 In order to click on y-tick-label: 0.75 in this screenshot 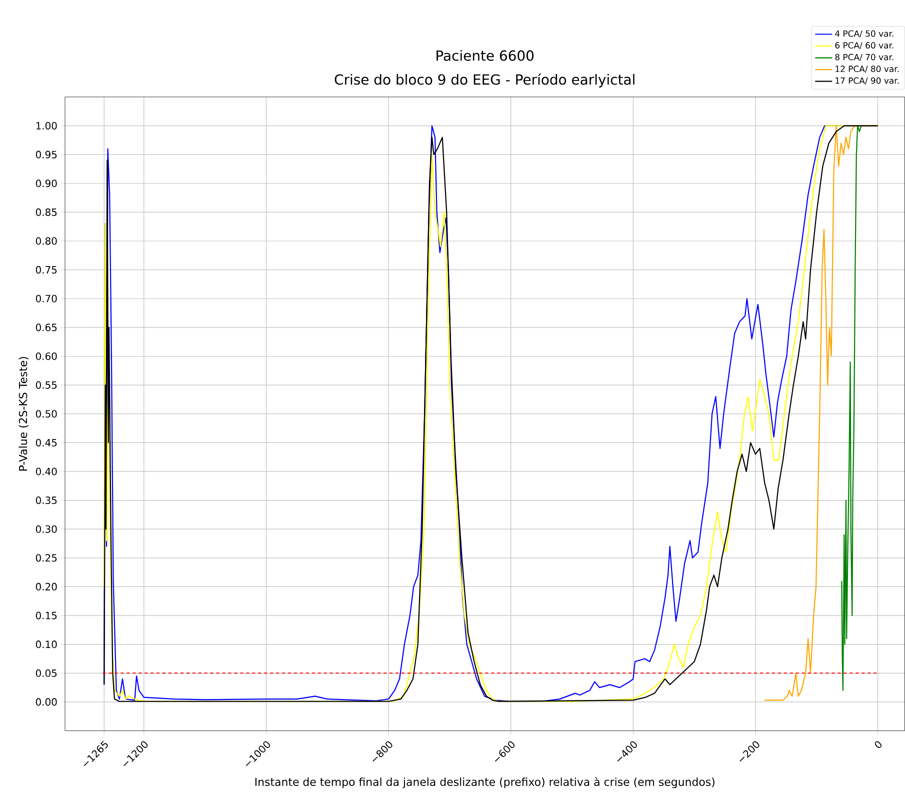, I will do `click(46, 270)`.